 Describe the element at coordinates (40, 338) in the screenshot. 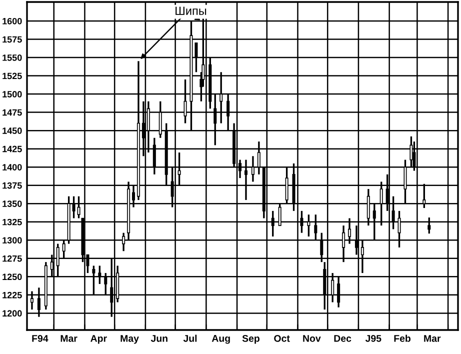

I see `x-tick-label: F94` at that location.